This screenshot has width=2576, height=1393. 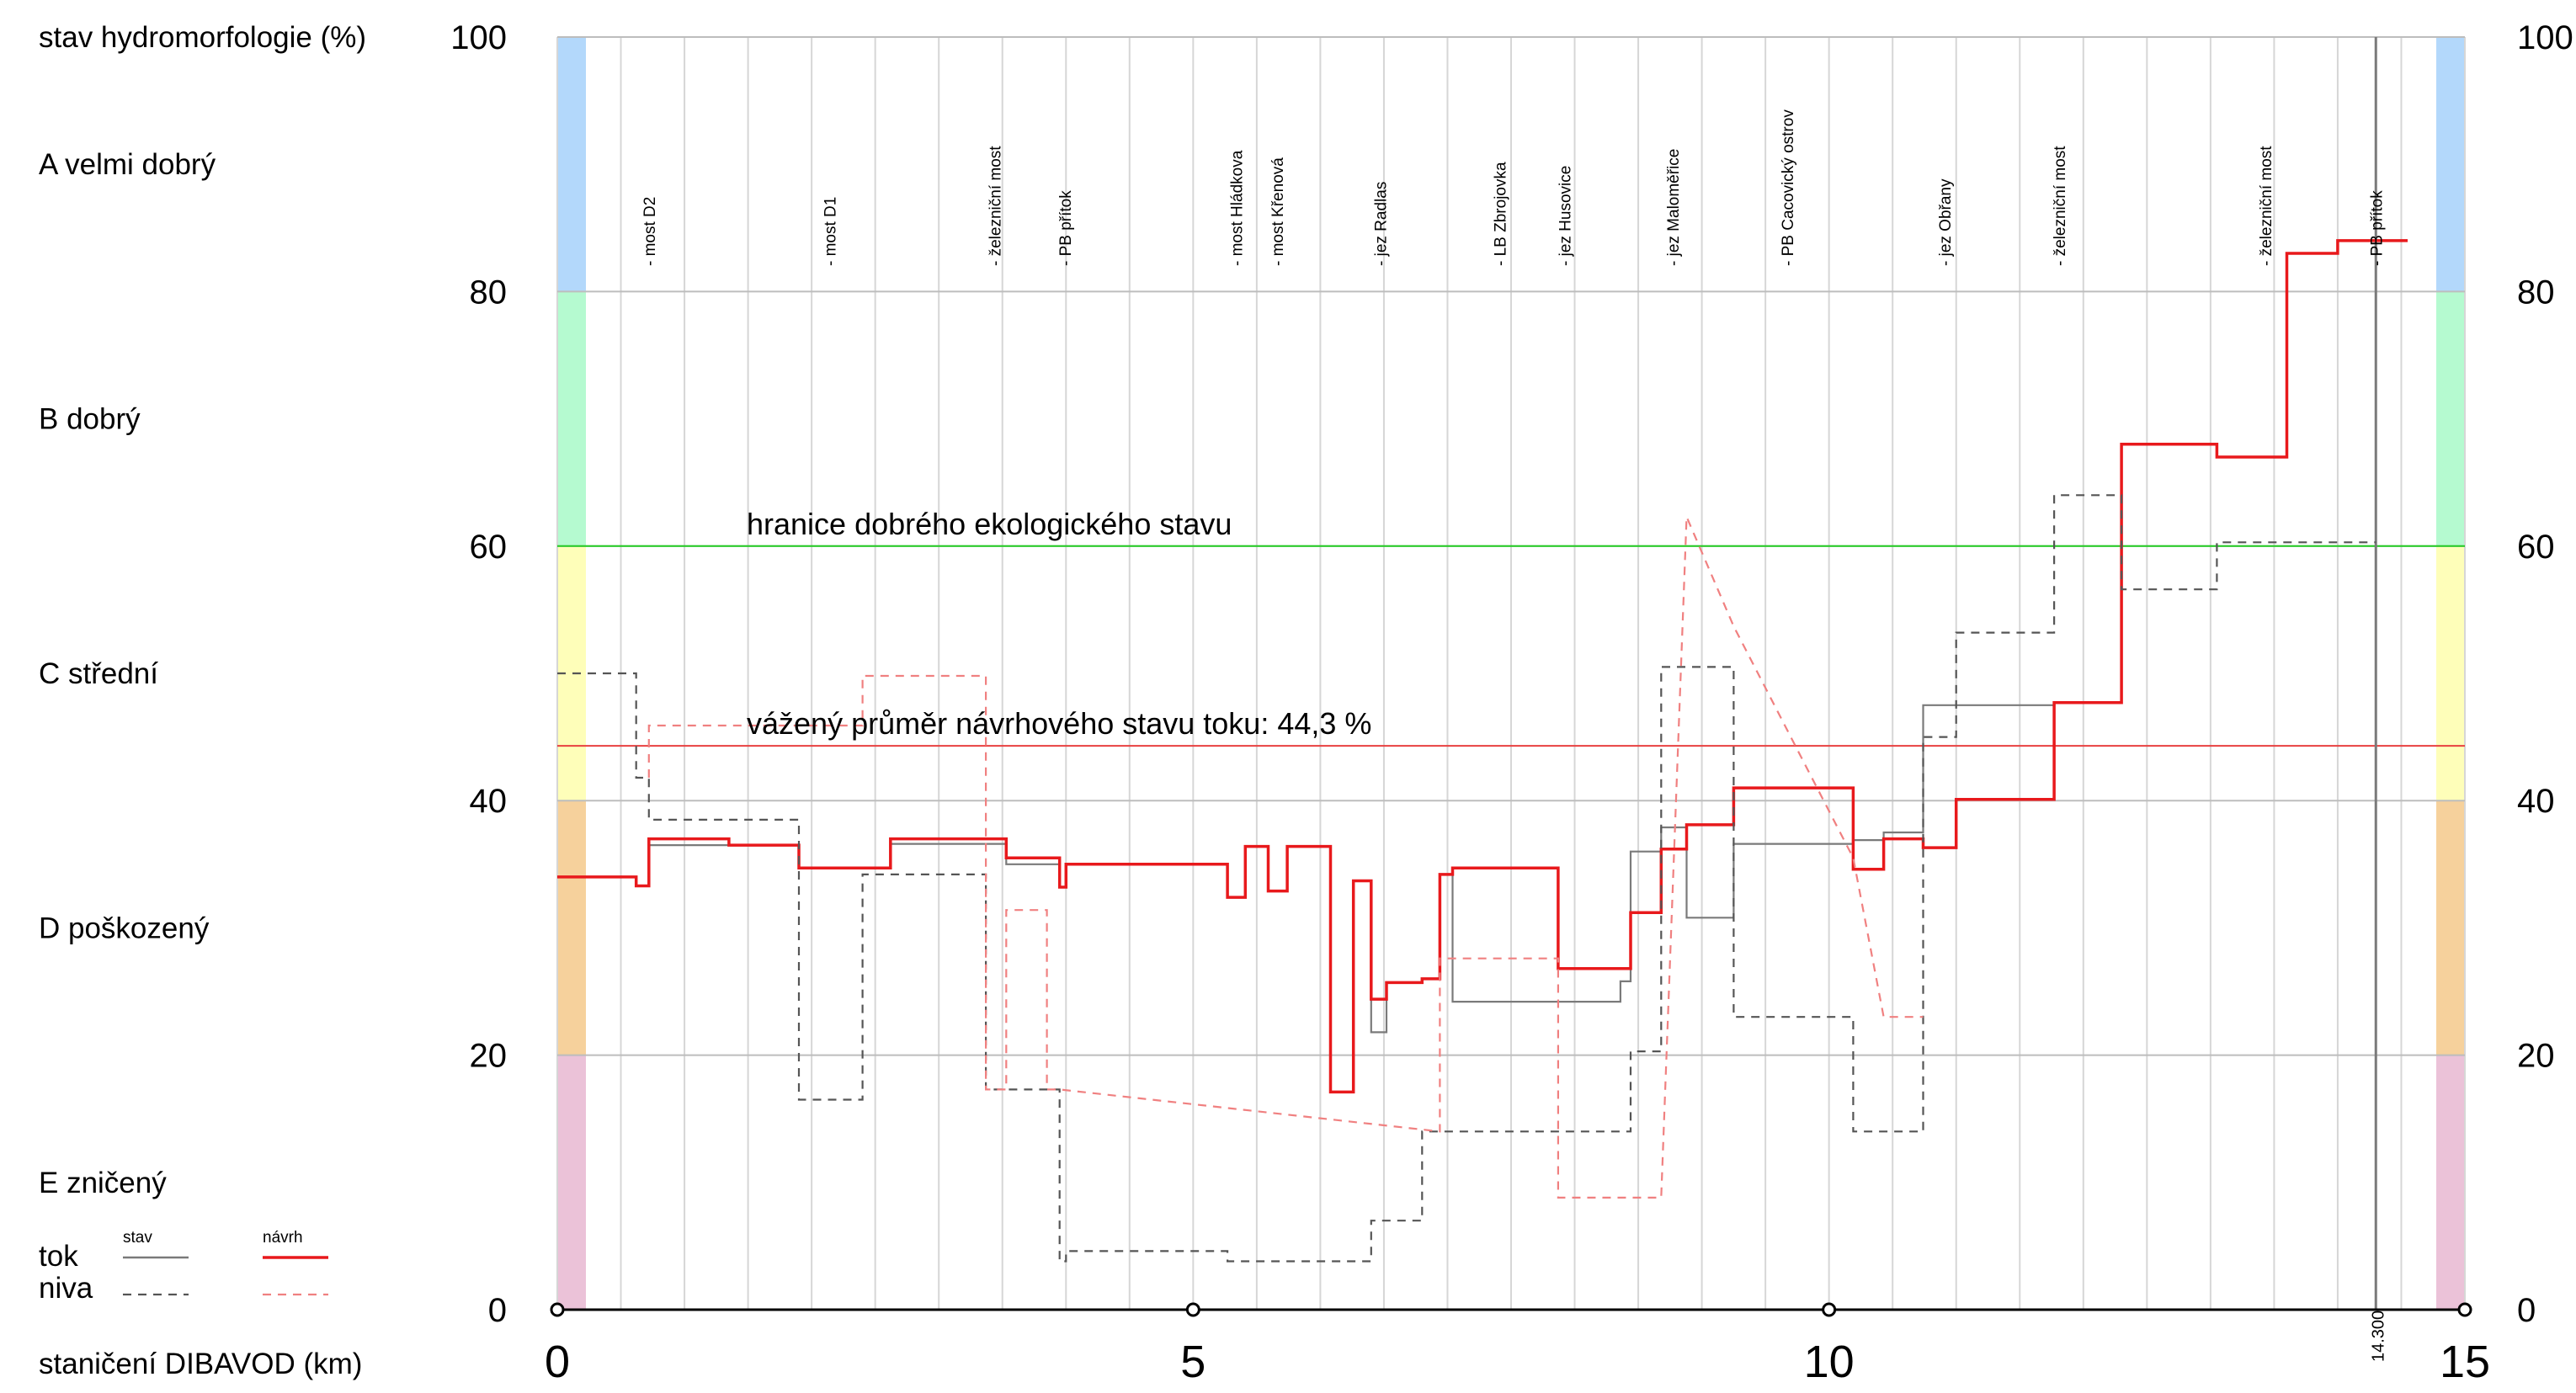 What do you see at coordinates (66, 1288) in the screenshot?
I see `legend-row-label: niva` at bounding box center [66, 1288].